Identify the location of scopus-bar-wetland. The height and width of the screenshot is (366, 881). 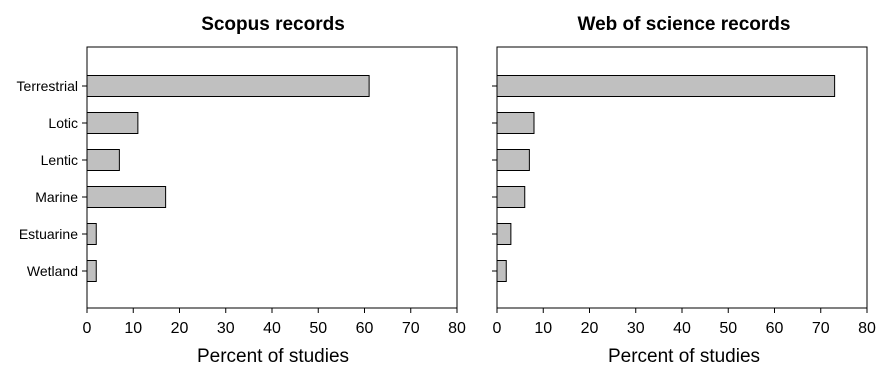
(91, 271).